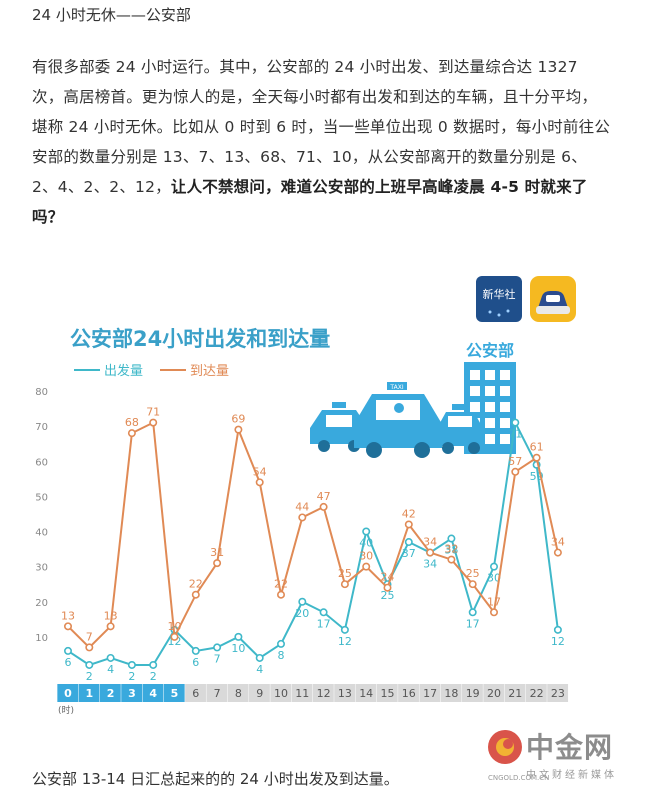 This screenshot has height=798, width=645. What do you see at coordinates (215, 779) in the screenshot?
I see `figure-caption: 公安部 13-14 日汇总起来的的 24 小时出发及到达量。` at bounding box center [215, 779].